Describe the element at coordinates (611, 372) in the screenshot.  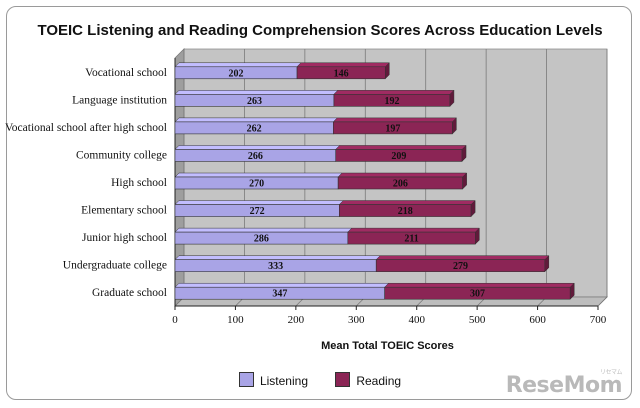
I see `watermark-subtext: リセマム` at that location.